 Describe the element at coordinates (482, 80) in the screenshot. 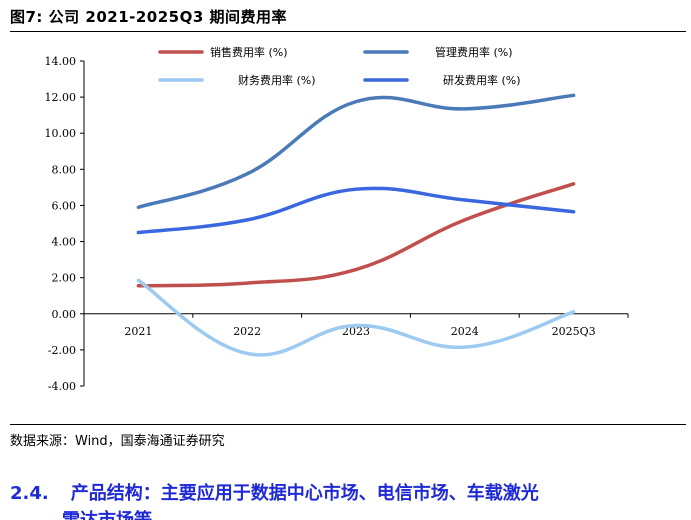

I see `legend-label-rd: 研发费用率 (%)` at that location.